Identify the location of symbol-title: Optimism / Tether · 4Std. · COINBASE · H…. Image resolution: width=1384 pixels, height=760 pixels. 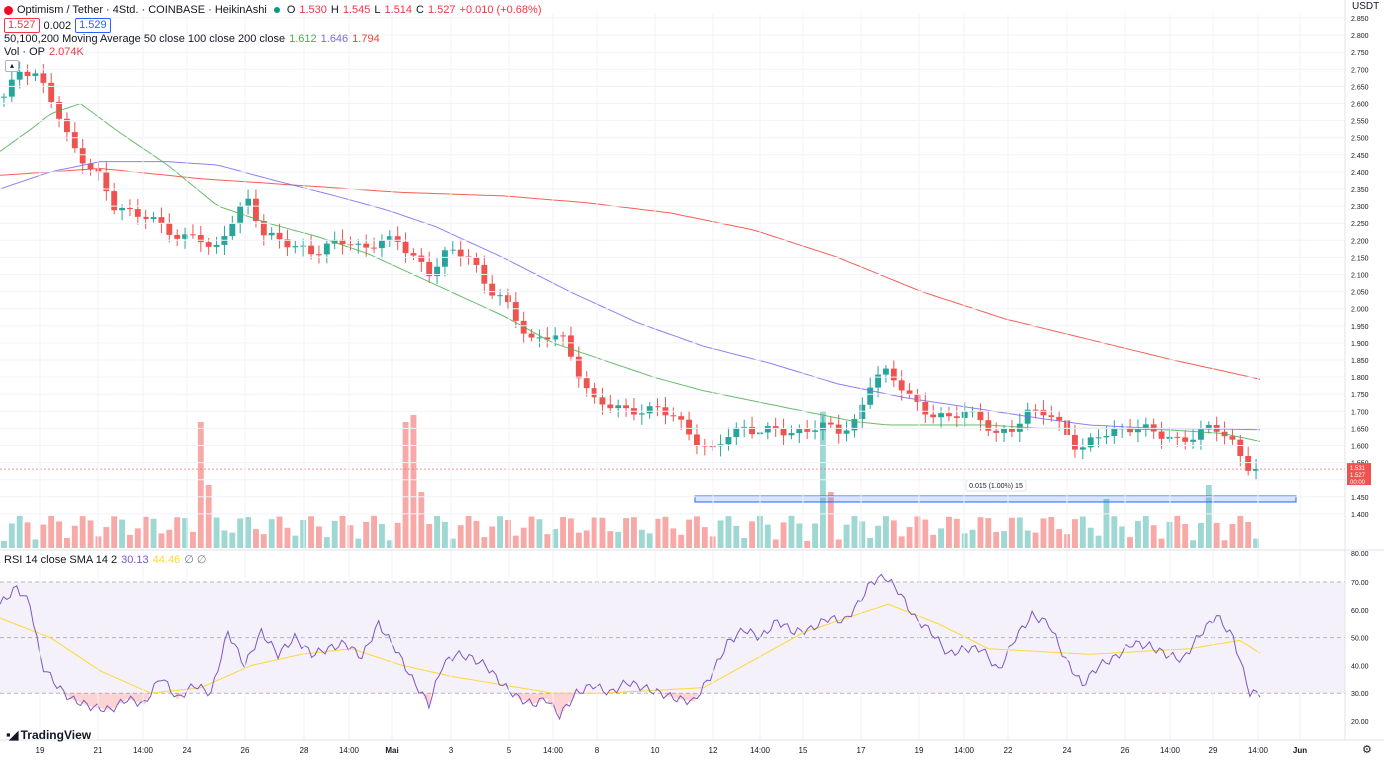
(142, 10).